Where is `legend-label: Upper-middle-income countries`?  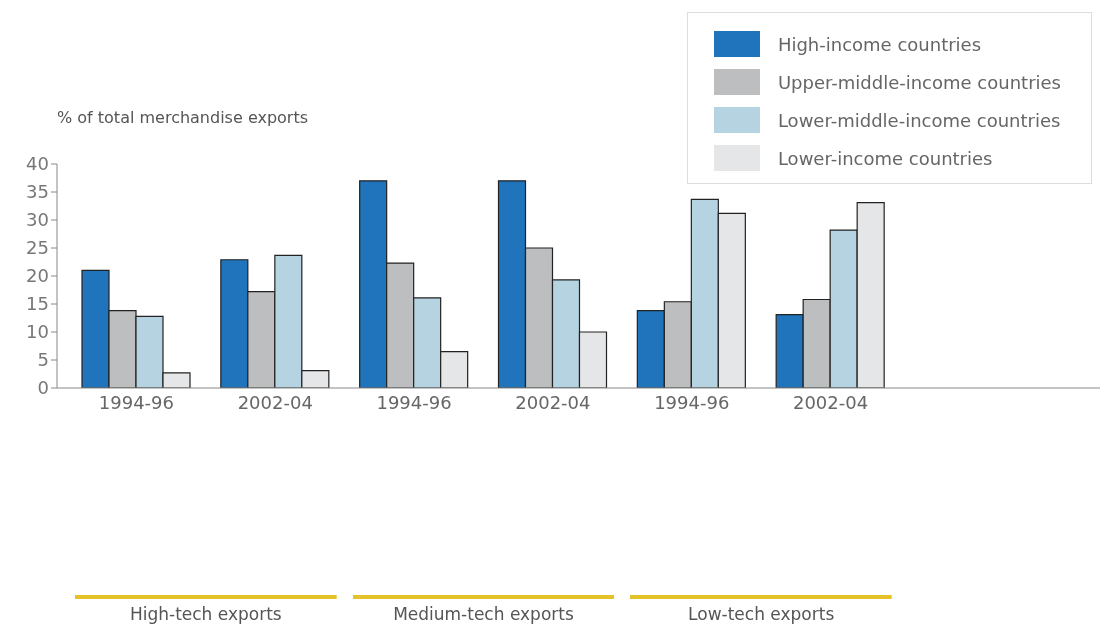
legend-label: Upper-middle-income countries is located at coordinates (919, 82).